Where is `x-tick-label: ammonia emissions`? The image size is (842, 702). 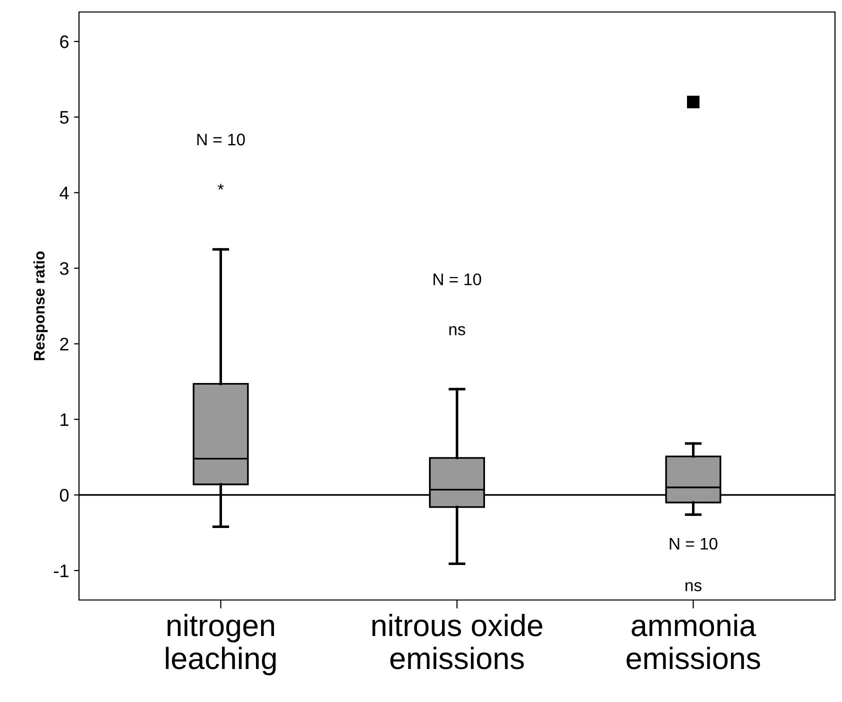 x-tick-label: ammonia emissions is located at coordinates (693, 642).